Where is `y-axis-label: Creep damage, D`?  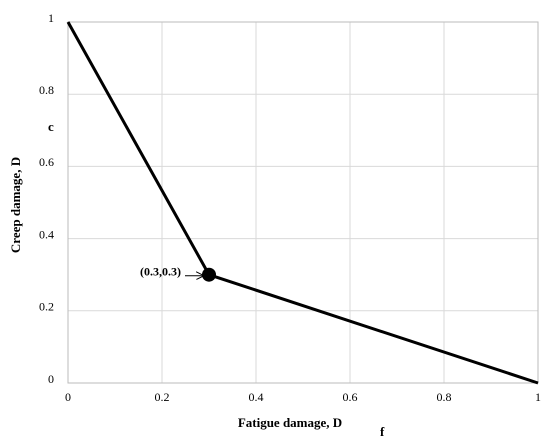
y-axis-label: Creep damage, D is located at coordinates (15, 205).